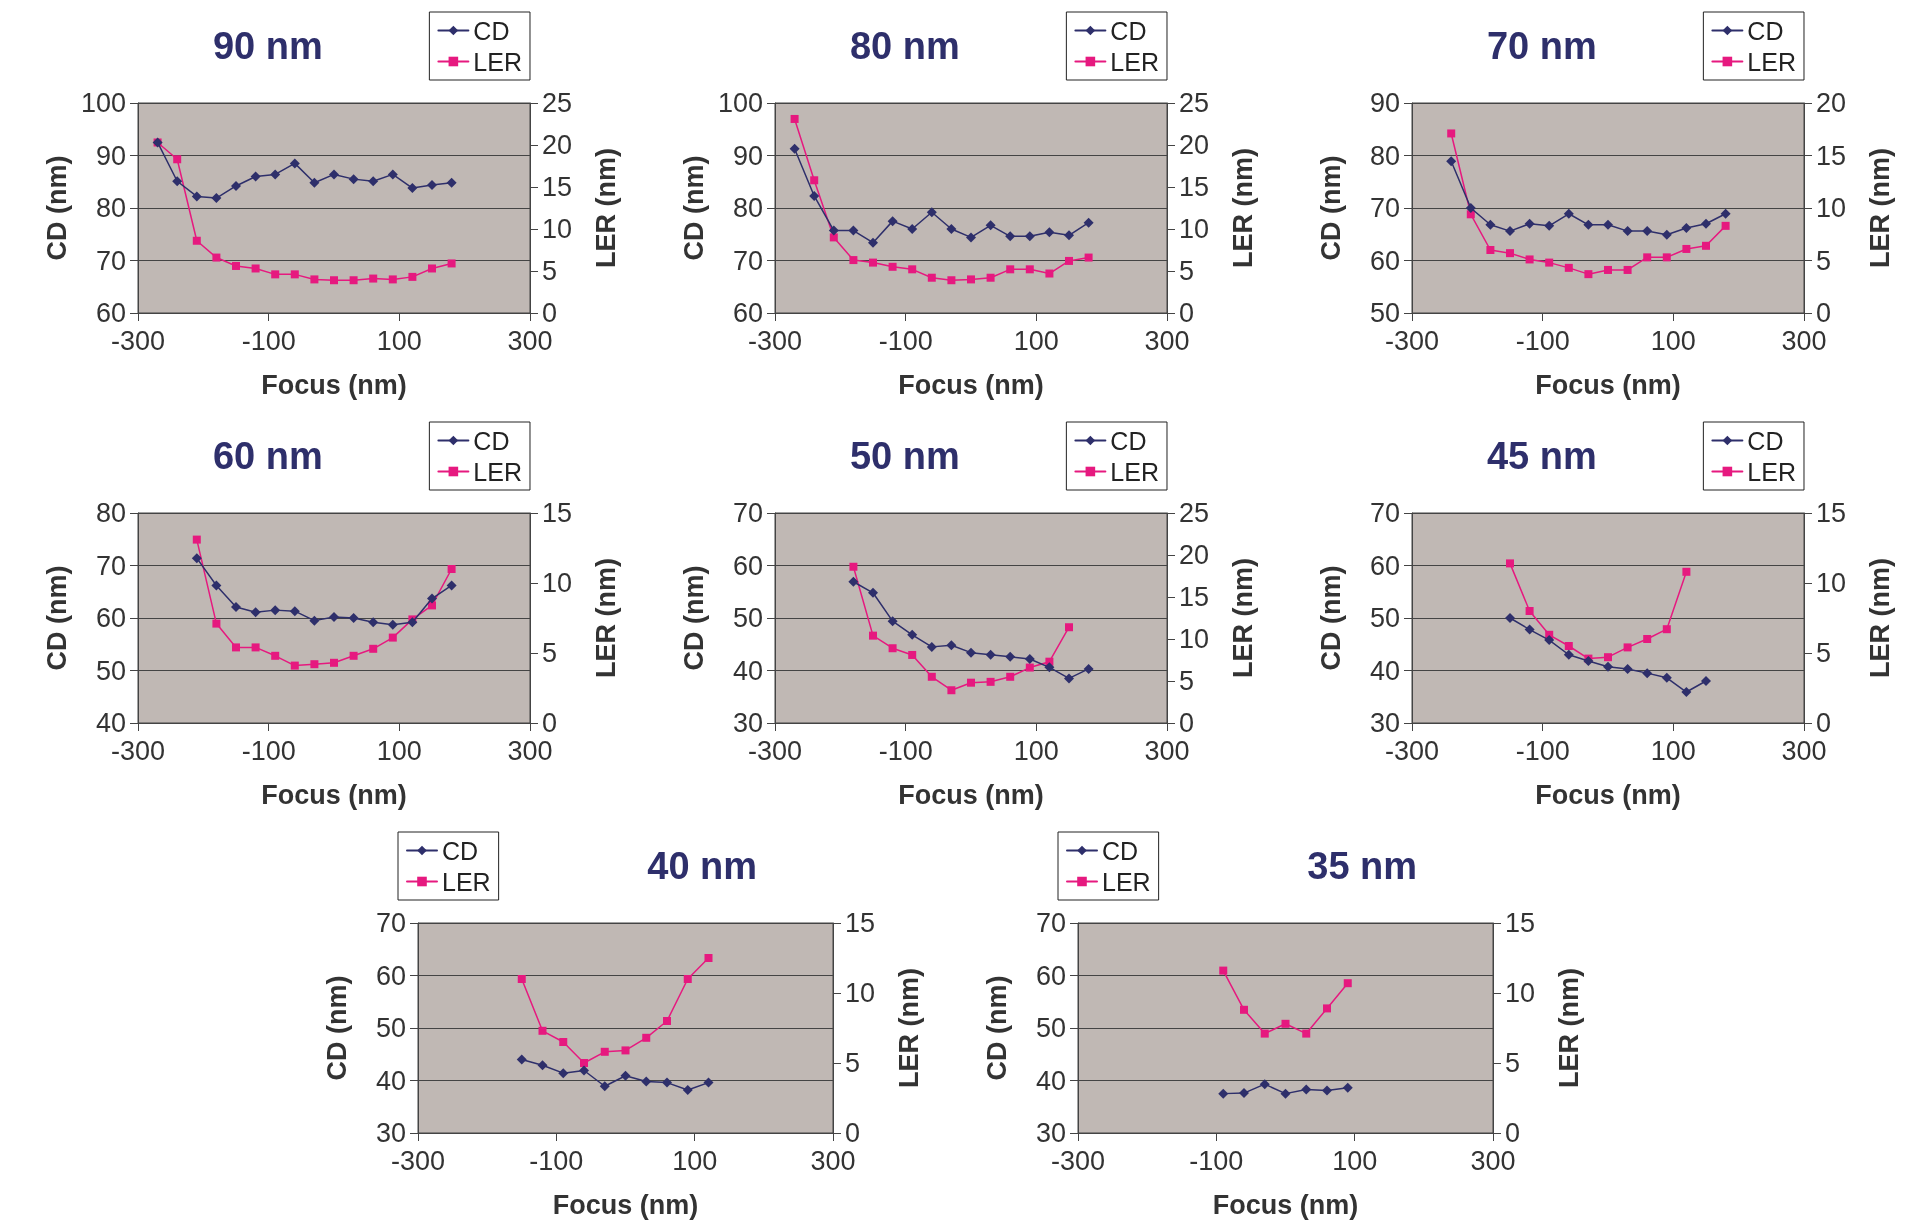 This screenshot has width=1911, height=1223. I want to click on y-tick-label: 30, so click(1384, 723).